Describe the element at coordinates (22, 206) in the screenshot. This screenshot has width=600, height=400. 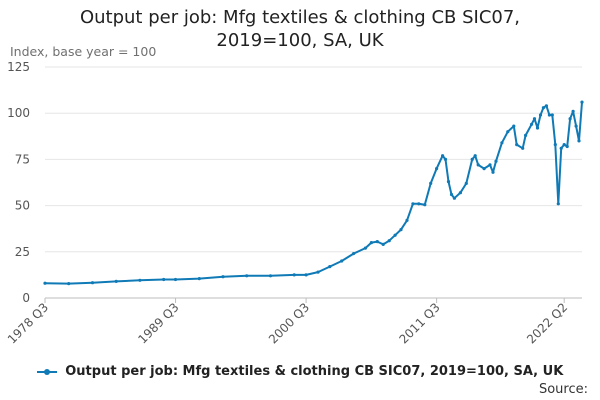
I see `y-tick-label-2: 50` at that location.